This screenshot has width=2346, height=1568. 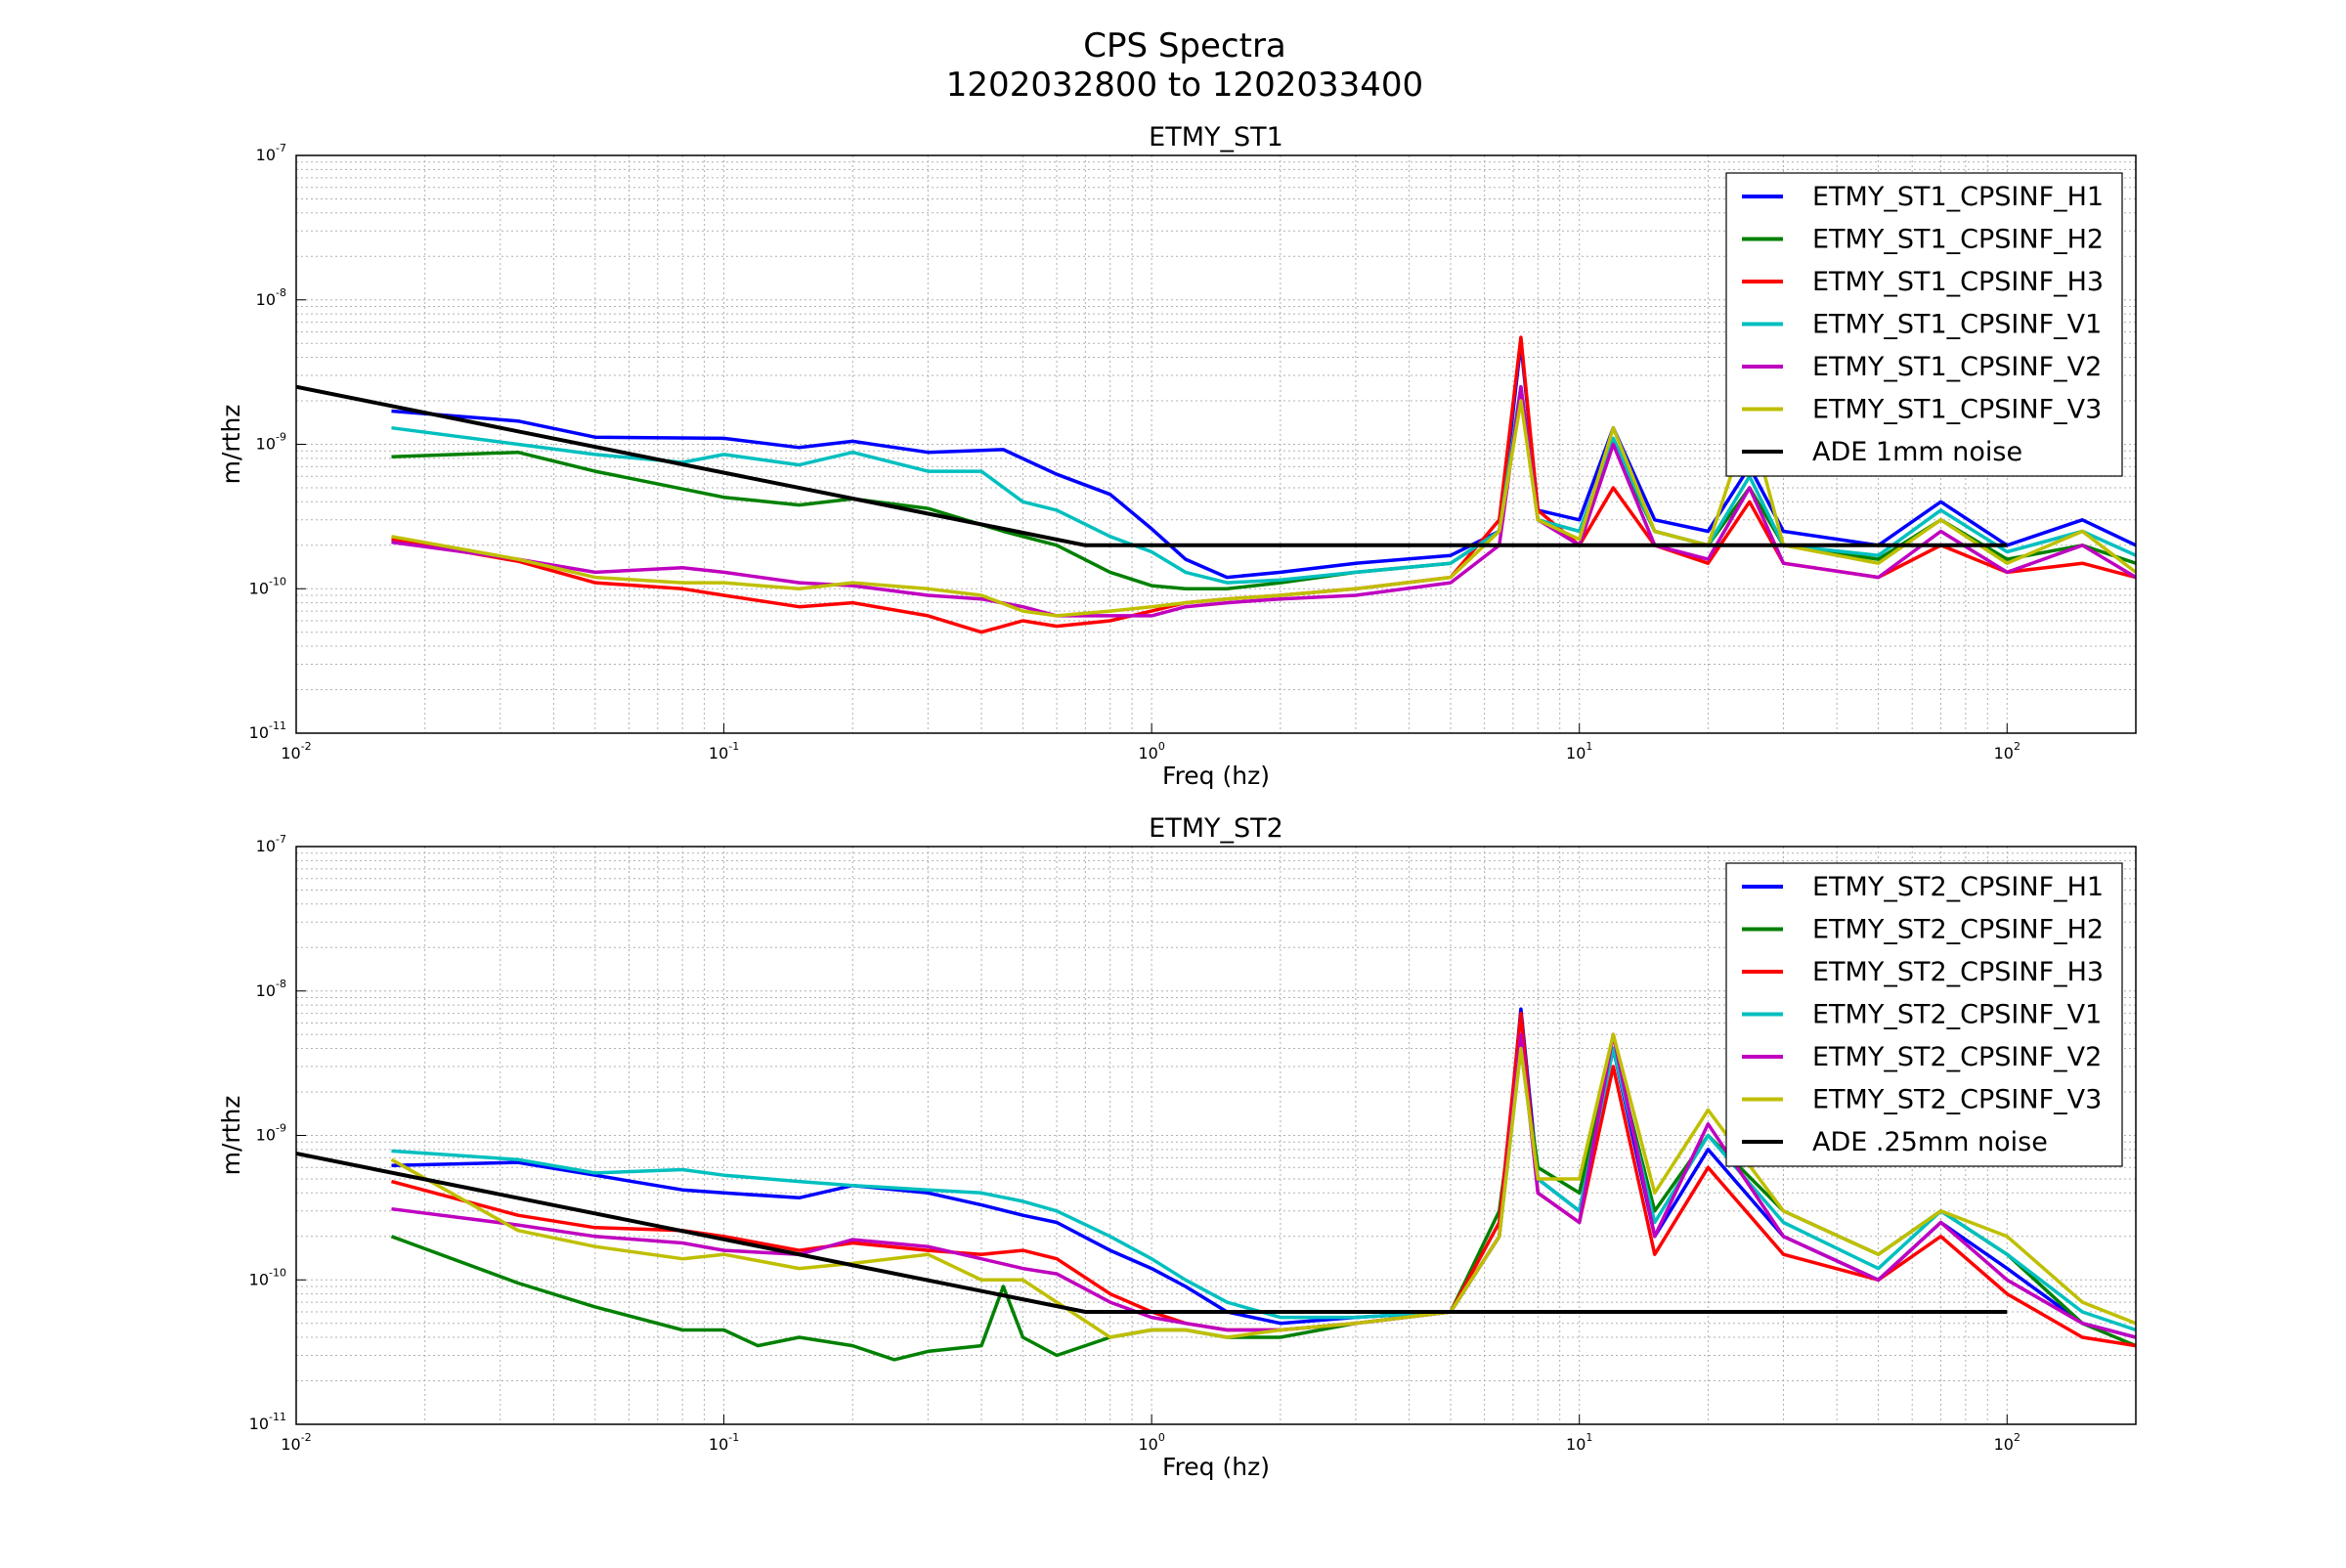 What do you see at coordinates (1216, 137) in the screenshot?
I see `panel-title: ETMY_ST1` at bounding box center [1216, 137].